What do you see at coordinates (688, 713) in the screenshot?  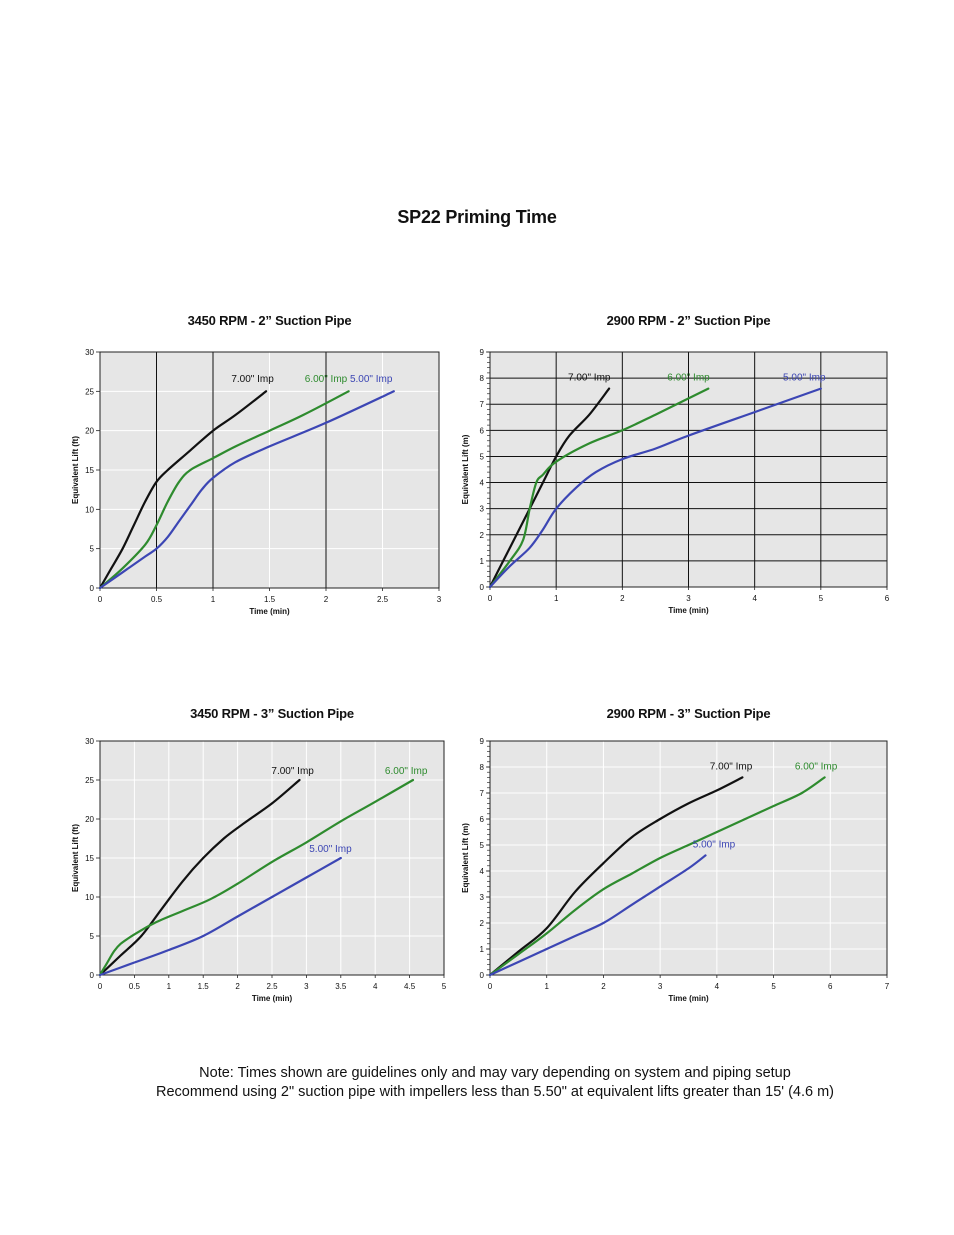 I see `chart-title-4: 2900 RPM - 3” Suction Pipe` at bounding box center [688, 713].